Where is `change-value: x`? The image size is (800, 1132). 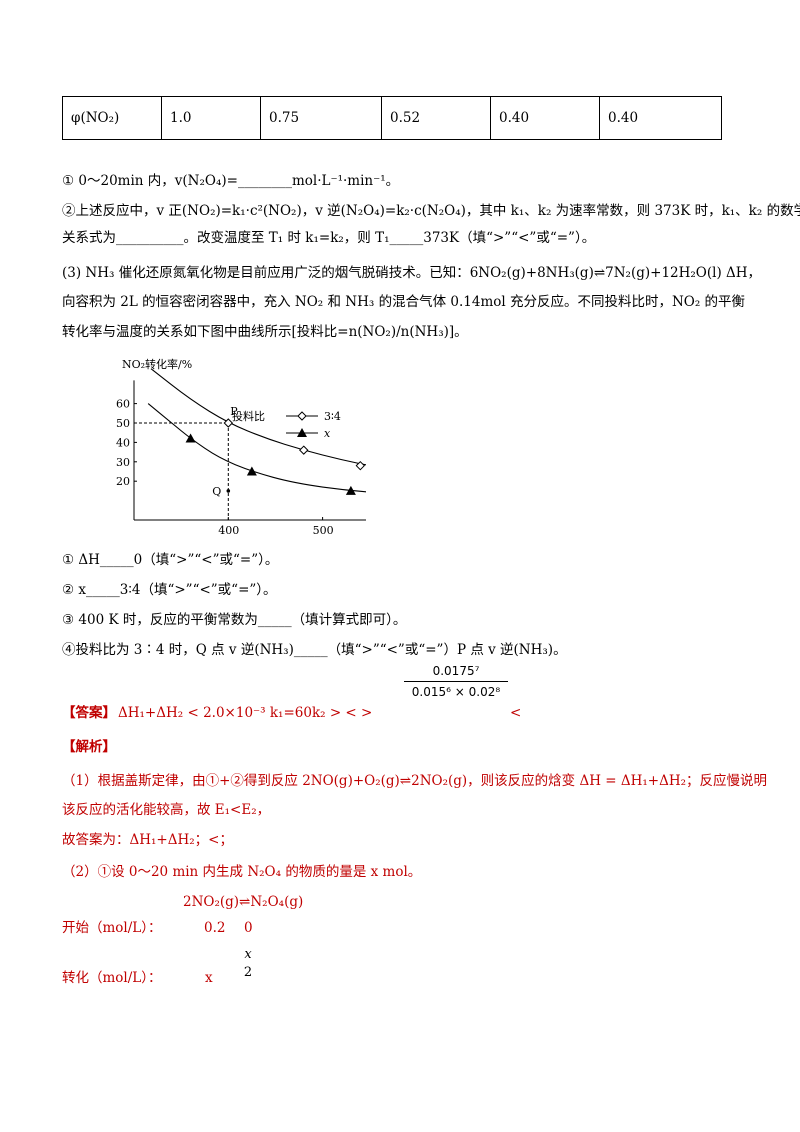 change-value: x is located at coordinates (209, 978).